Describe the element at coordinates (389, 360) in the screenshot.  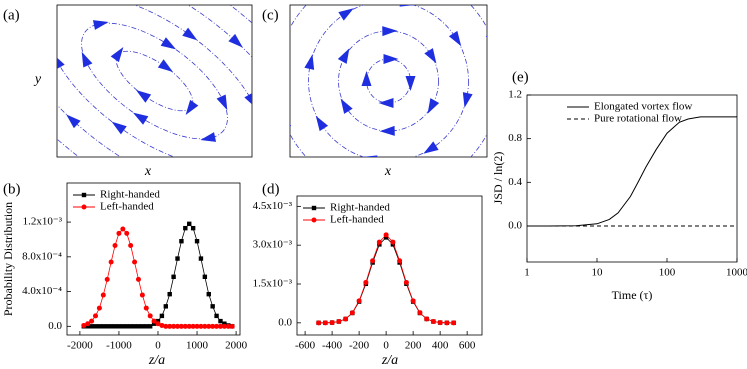
I see `x-axis-label: z/a` at that location.